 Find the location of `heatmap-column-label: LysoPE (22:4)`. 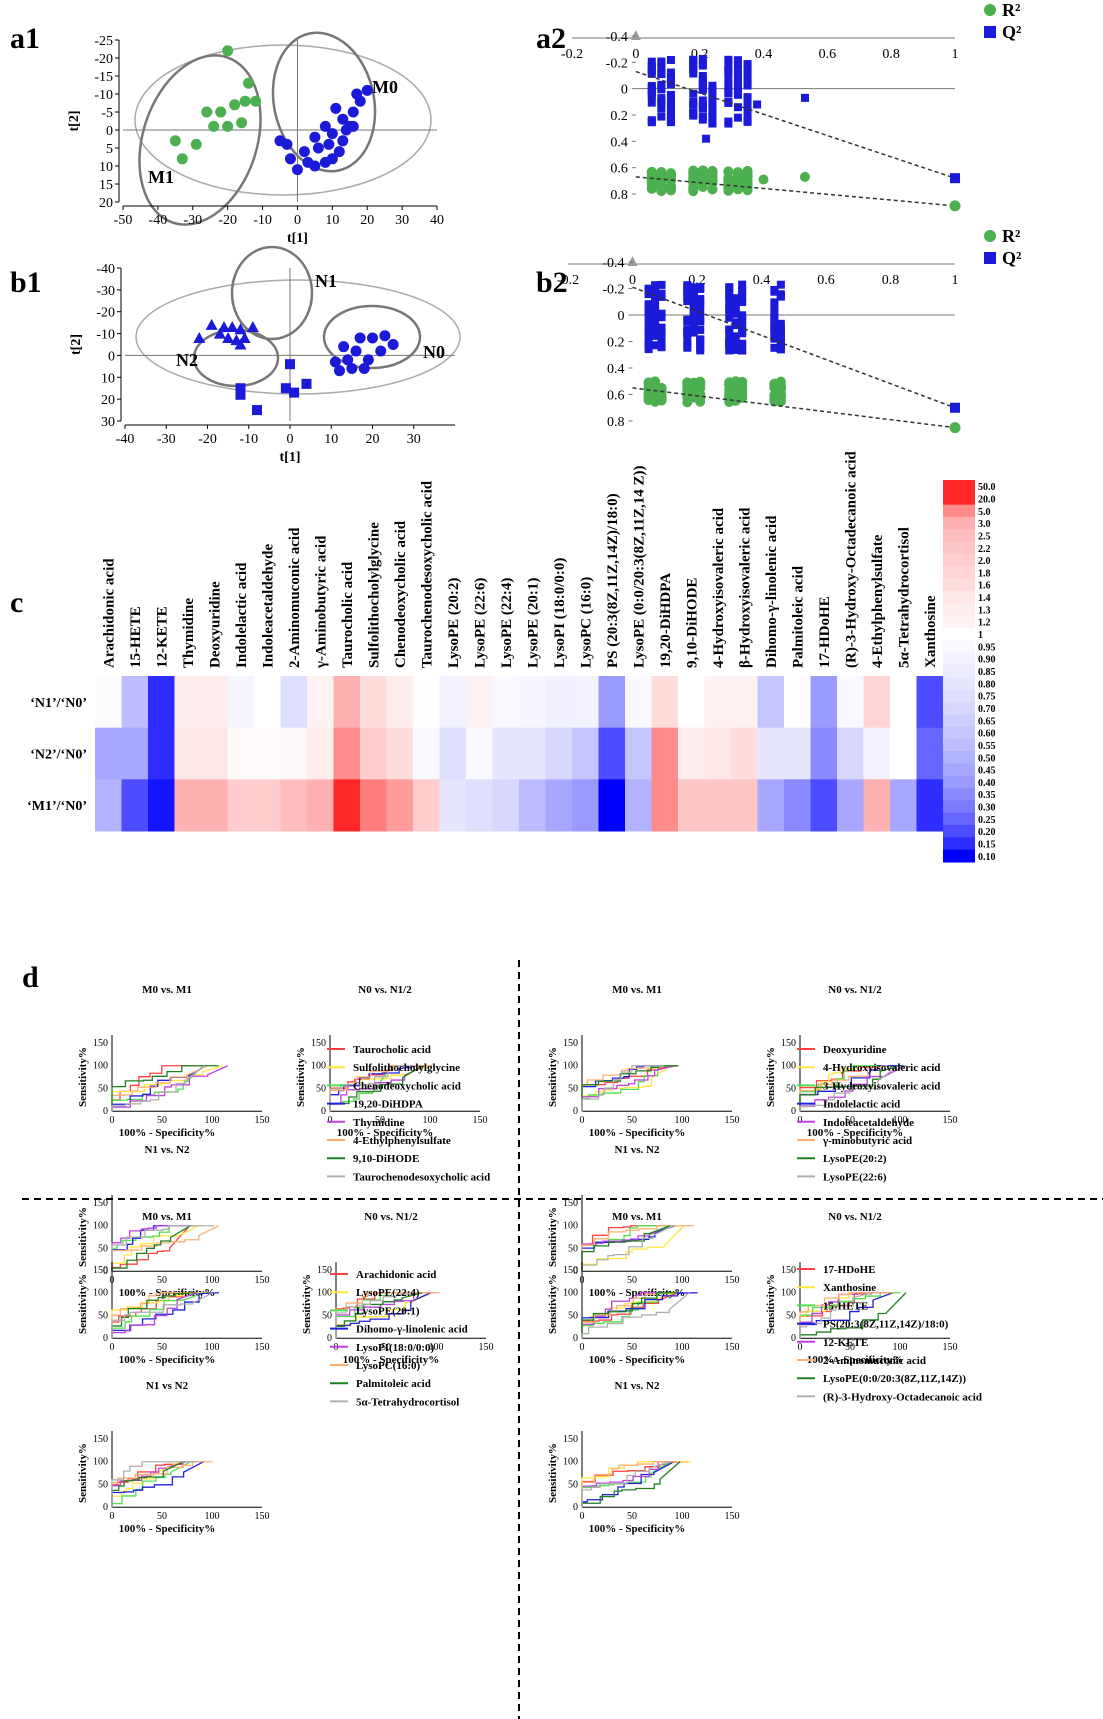

heatmap-column-label: LysoPE (22:4) is located at coordinates (507, 623).